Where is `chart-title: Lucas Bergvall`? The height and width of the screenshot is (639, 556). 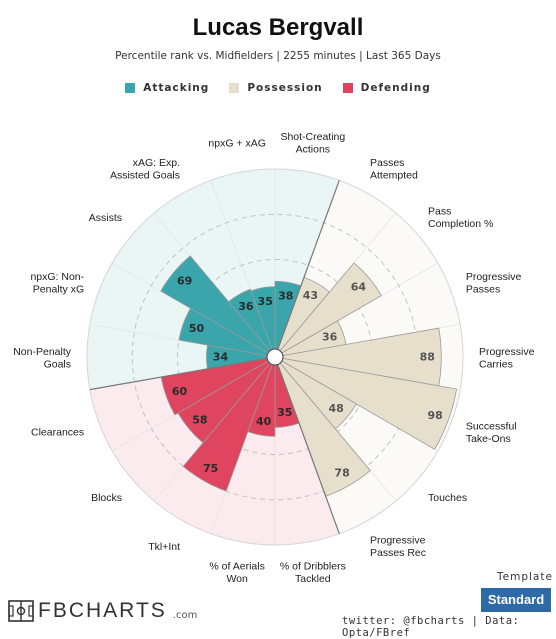 chart-title: Lucas Bergvall is located at coordinates (278, 27).